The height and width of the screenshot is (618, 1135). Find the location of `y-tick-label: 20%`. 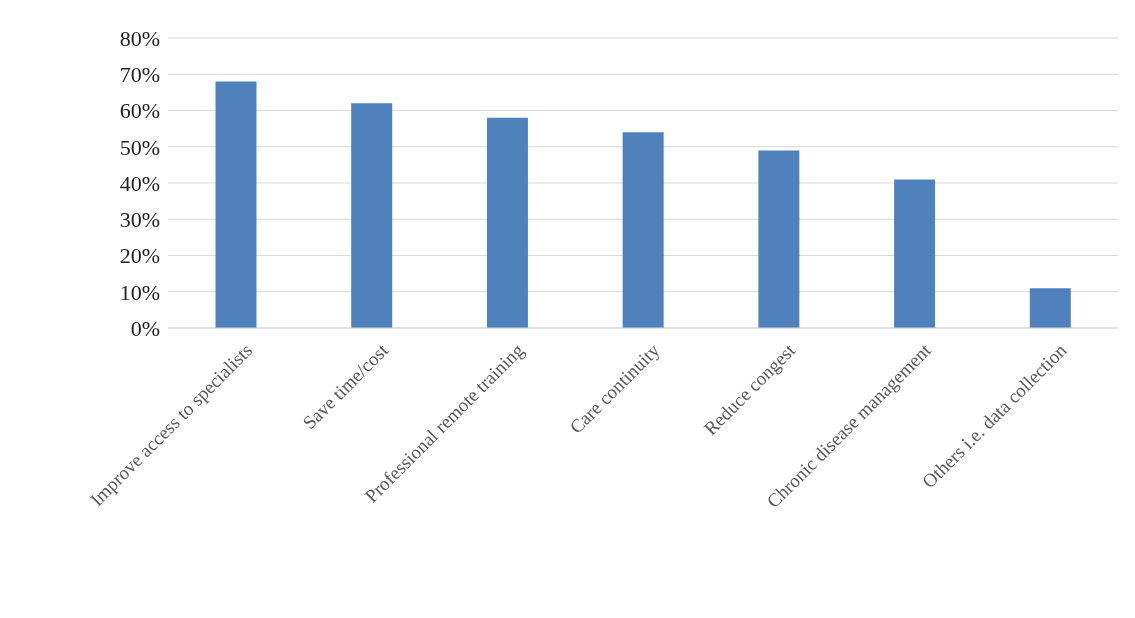

y-tick-label: 20% is located at coordinates (139, 256).